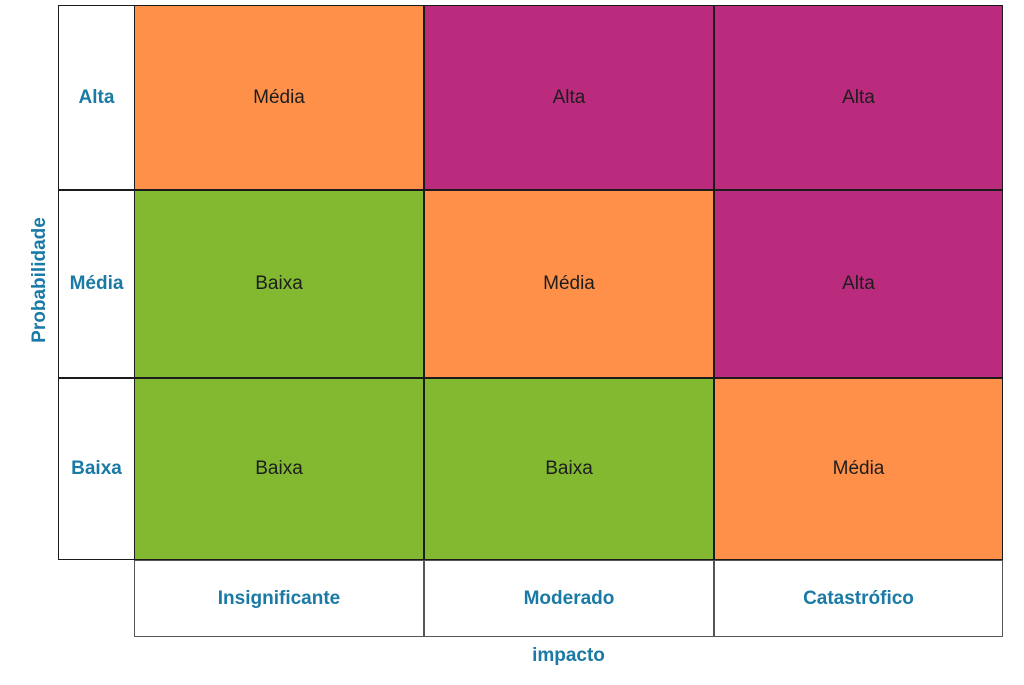 The width and height of the screenshot is (1024, 685). I want to click on y-axis-title-text: Probabilidade, so click(40, 280).